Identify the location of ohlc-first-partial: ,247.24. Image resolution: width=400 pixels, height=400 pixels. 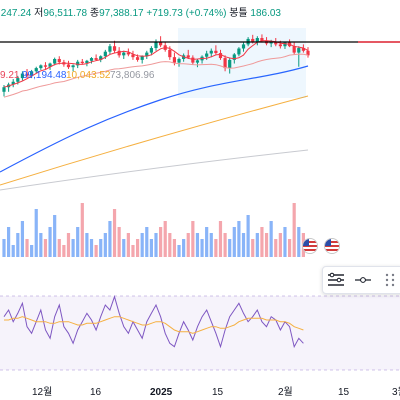
(16, 13).